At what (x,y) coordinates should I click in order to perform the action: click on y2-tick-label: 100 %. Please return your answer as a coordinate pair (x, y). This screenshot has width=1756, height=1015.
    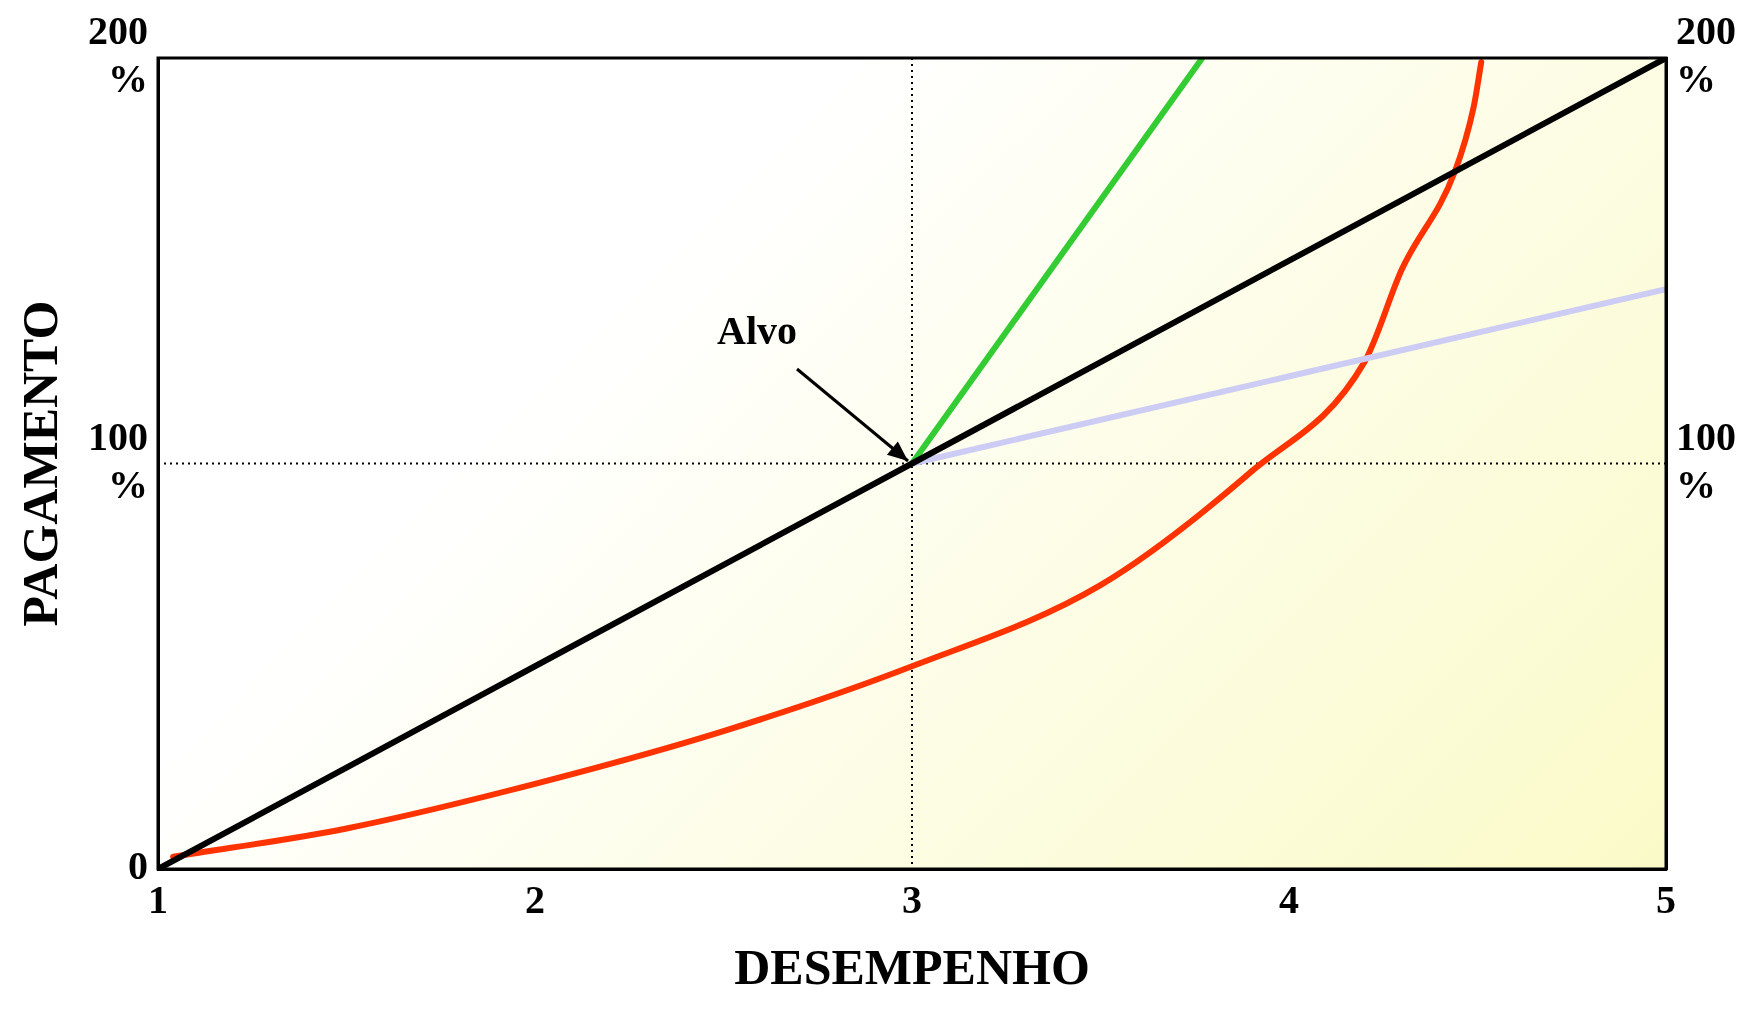
    Looking at the image, I should click on (1706, 460).